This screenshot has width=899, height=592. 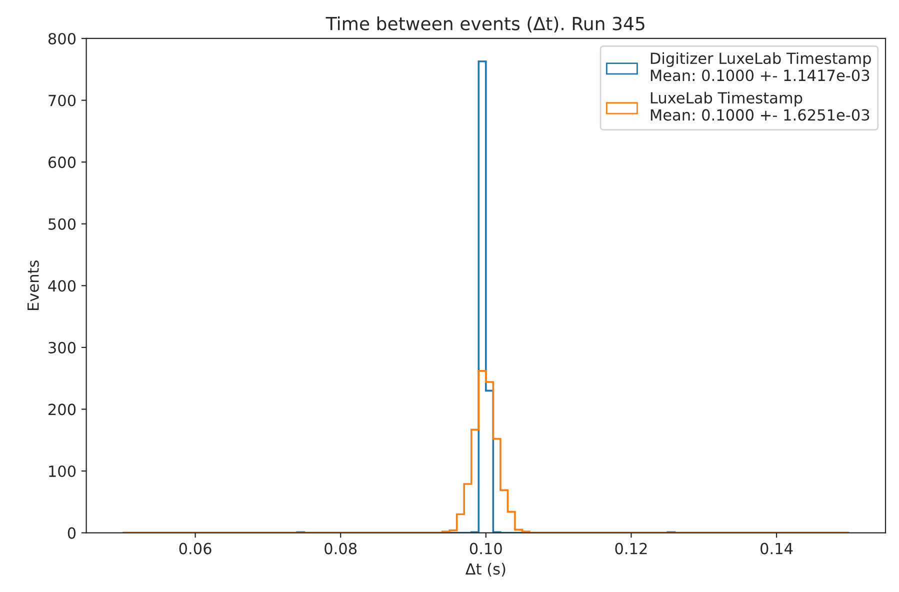 What do you see at coordinates (485, 24) in the screenshot?
I see `chart-title: Time between events (Δt). Run 345` at bounding box center [485, 24].